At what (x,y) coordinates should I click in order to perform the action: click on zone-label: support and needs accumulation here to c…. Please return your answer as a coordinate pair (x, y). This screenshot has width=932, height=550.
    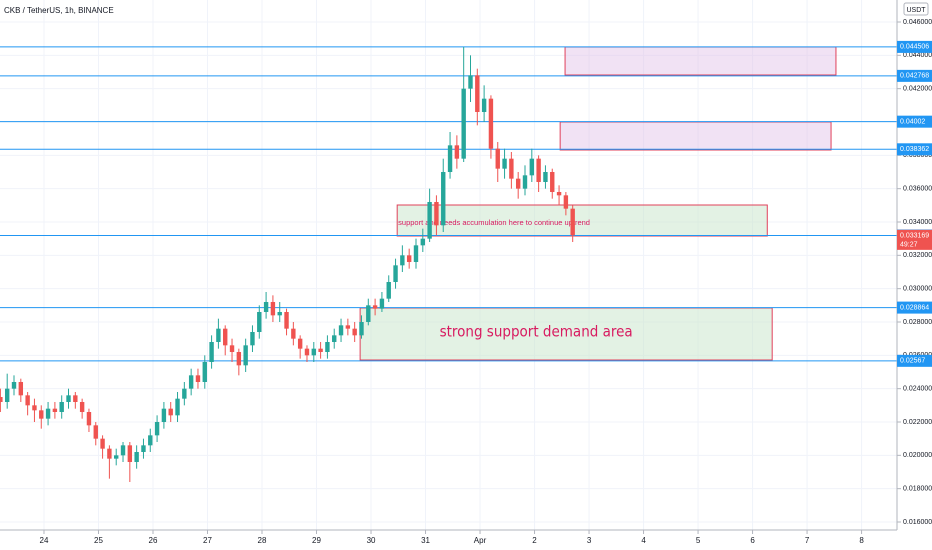
    Looking at the image, I should click on (494, 222).